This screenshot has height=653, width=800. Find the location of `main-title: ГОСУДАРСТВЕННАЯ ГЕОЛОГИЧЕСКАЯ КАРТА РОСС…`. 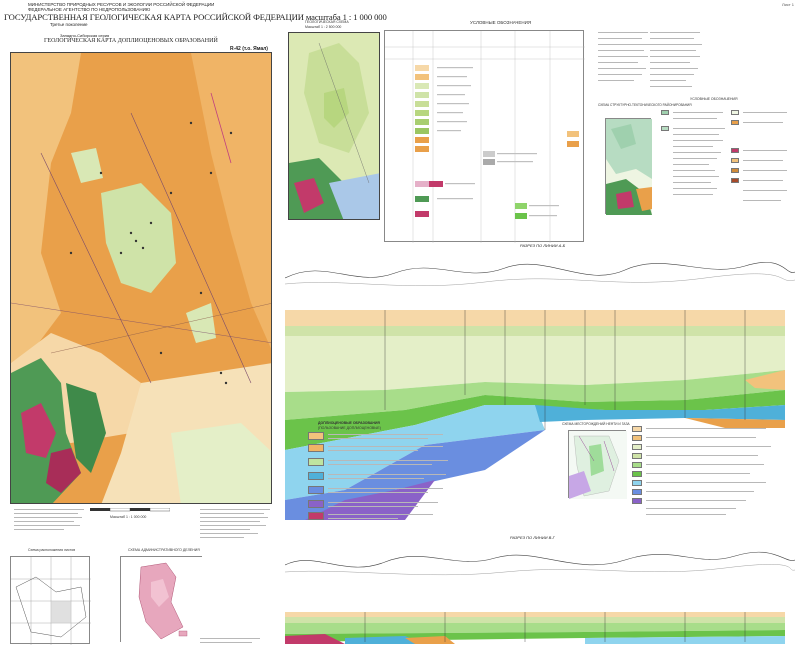

main-title: ГОСУДАРСТВЕННАЯ ГЕОЛОГИЧЕСКАЯ КАРТА РОСС… is located at coordinates (195, 17).